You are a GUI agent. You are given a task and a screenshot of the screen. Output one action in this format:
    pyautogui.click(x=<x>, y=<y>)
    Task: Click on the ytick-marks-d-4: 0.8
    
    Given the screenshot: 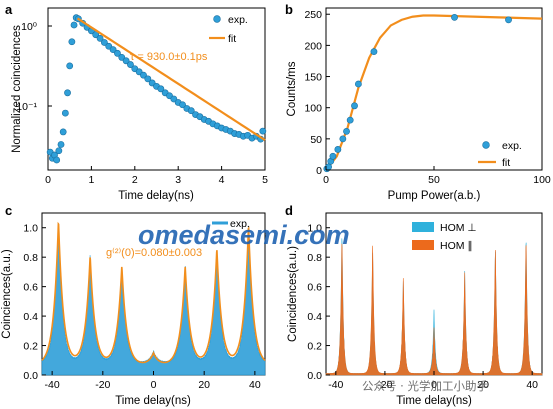 What is the action you would take?
    pyautogui.click(x=314, y=258)
    